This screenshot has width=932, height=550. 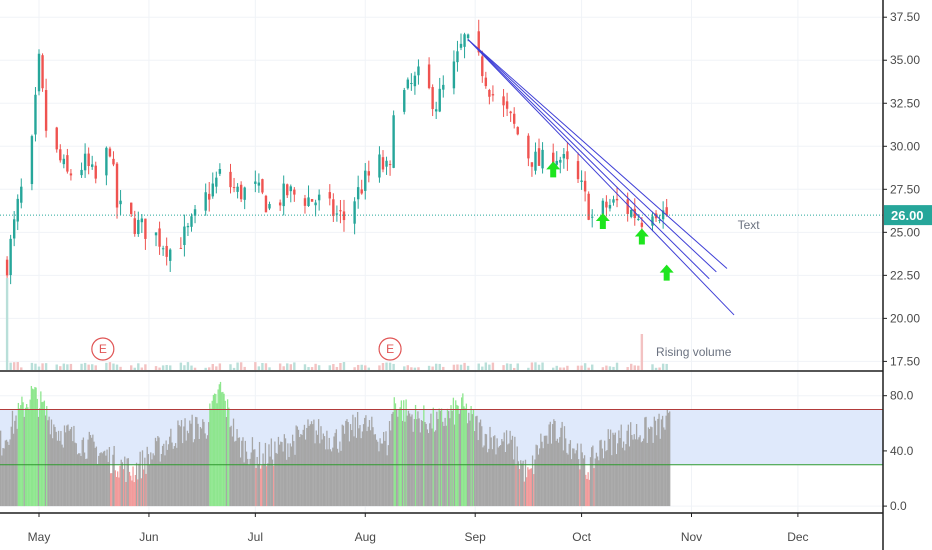 What do you see at coordinates (905, 146) in the screenshot?
I see `price-tick-label: 30.00` at bounding box center [905, 146].